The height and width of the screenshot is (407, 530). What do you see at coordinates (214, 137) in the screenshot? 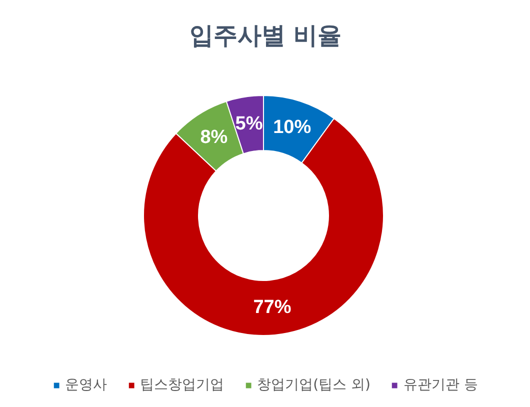
I see `data-label: 8%` at bounding box center [214, 137].